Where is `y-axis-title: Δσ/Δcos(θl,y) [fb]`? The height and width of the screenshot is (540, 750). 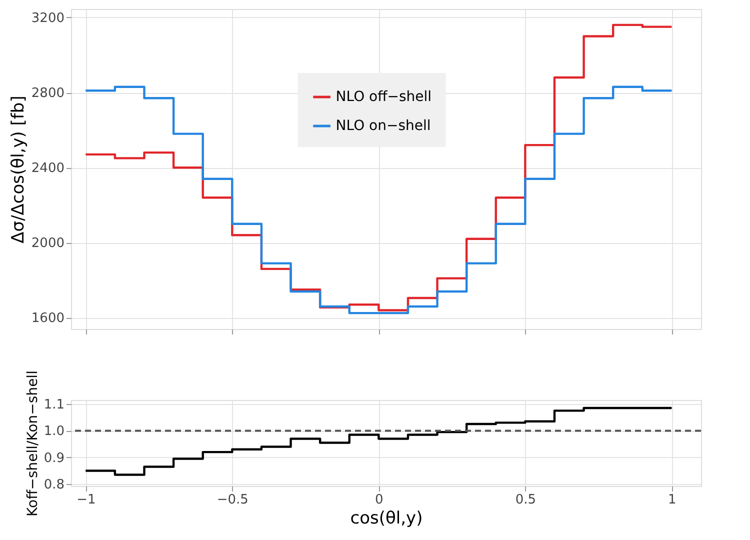
y-axis-title: Δσ/Δcos(θl,y) [fb] is located at coordinates (18, 170).